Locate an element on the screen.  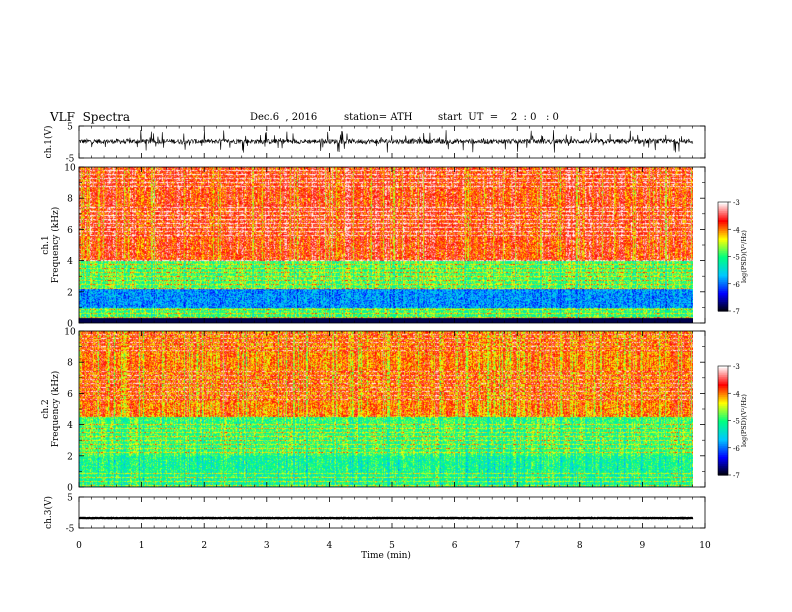
x-axis-label: Time (min) is located at coordinates (386, 555).